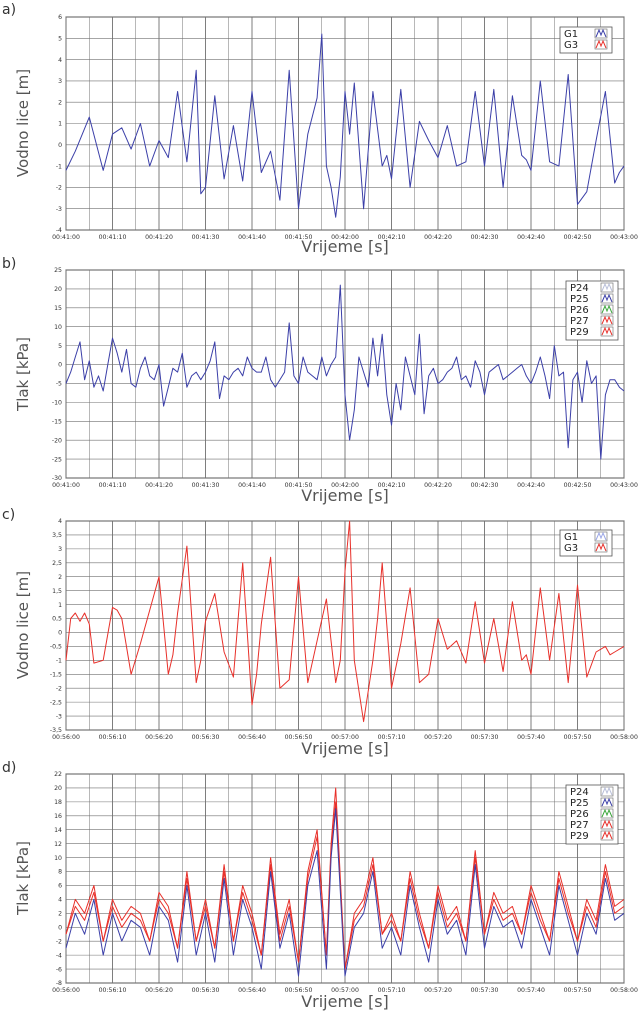 The width and height of the screenshot is (642, 1016). Describe the element at coordinates (159, 990) in the screenshot. I see `x-tick-label: 00:56:20` at that location.